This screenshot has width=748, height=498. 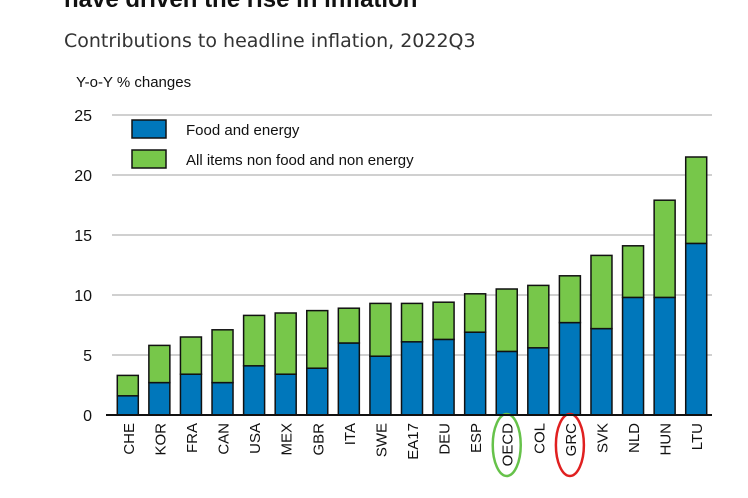 I want to click on y-tick-label: 10, so click(x=83, y=296).